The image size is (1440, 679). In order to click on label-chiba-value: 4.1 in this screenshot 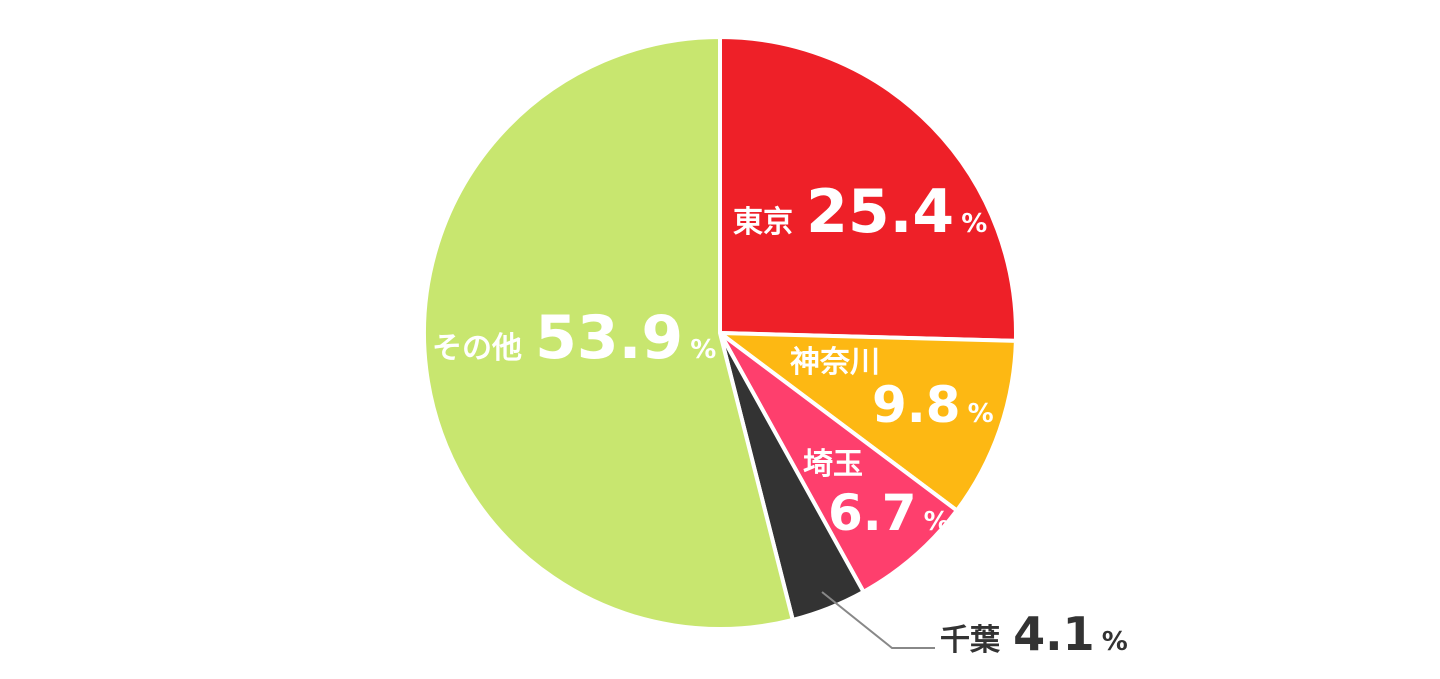, I will do `click(1054, 634)`.